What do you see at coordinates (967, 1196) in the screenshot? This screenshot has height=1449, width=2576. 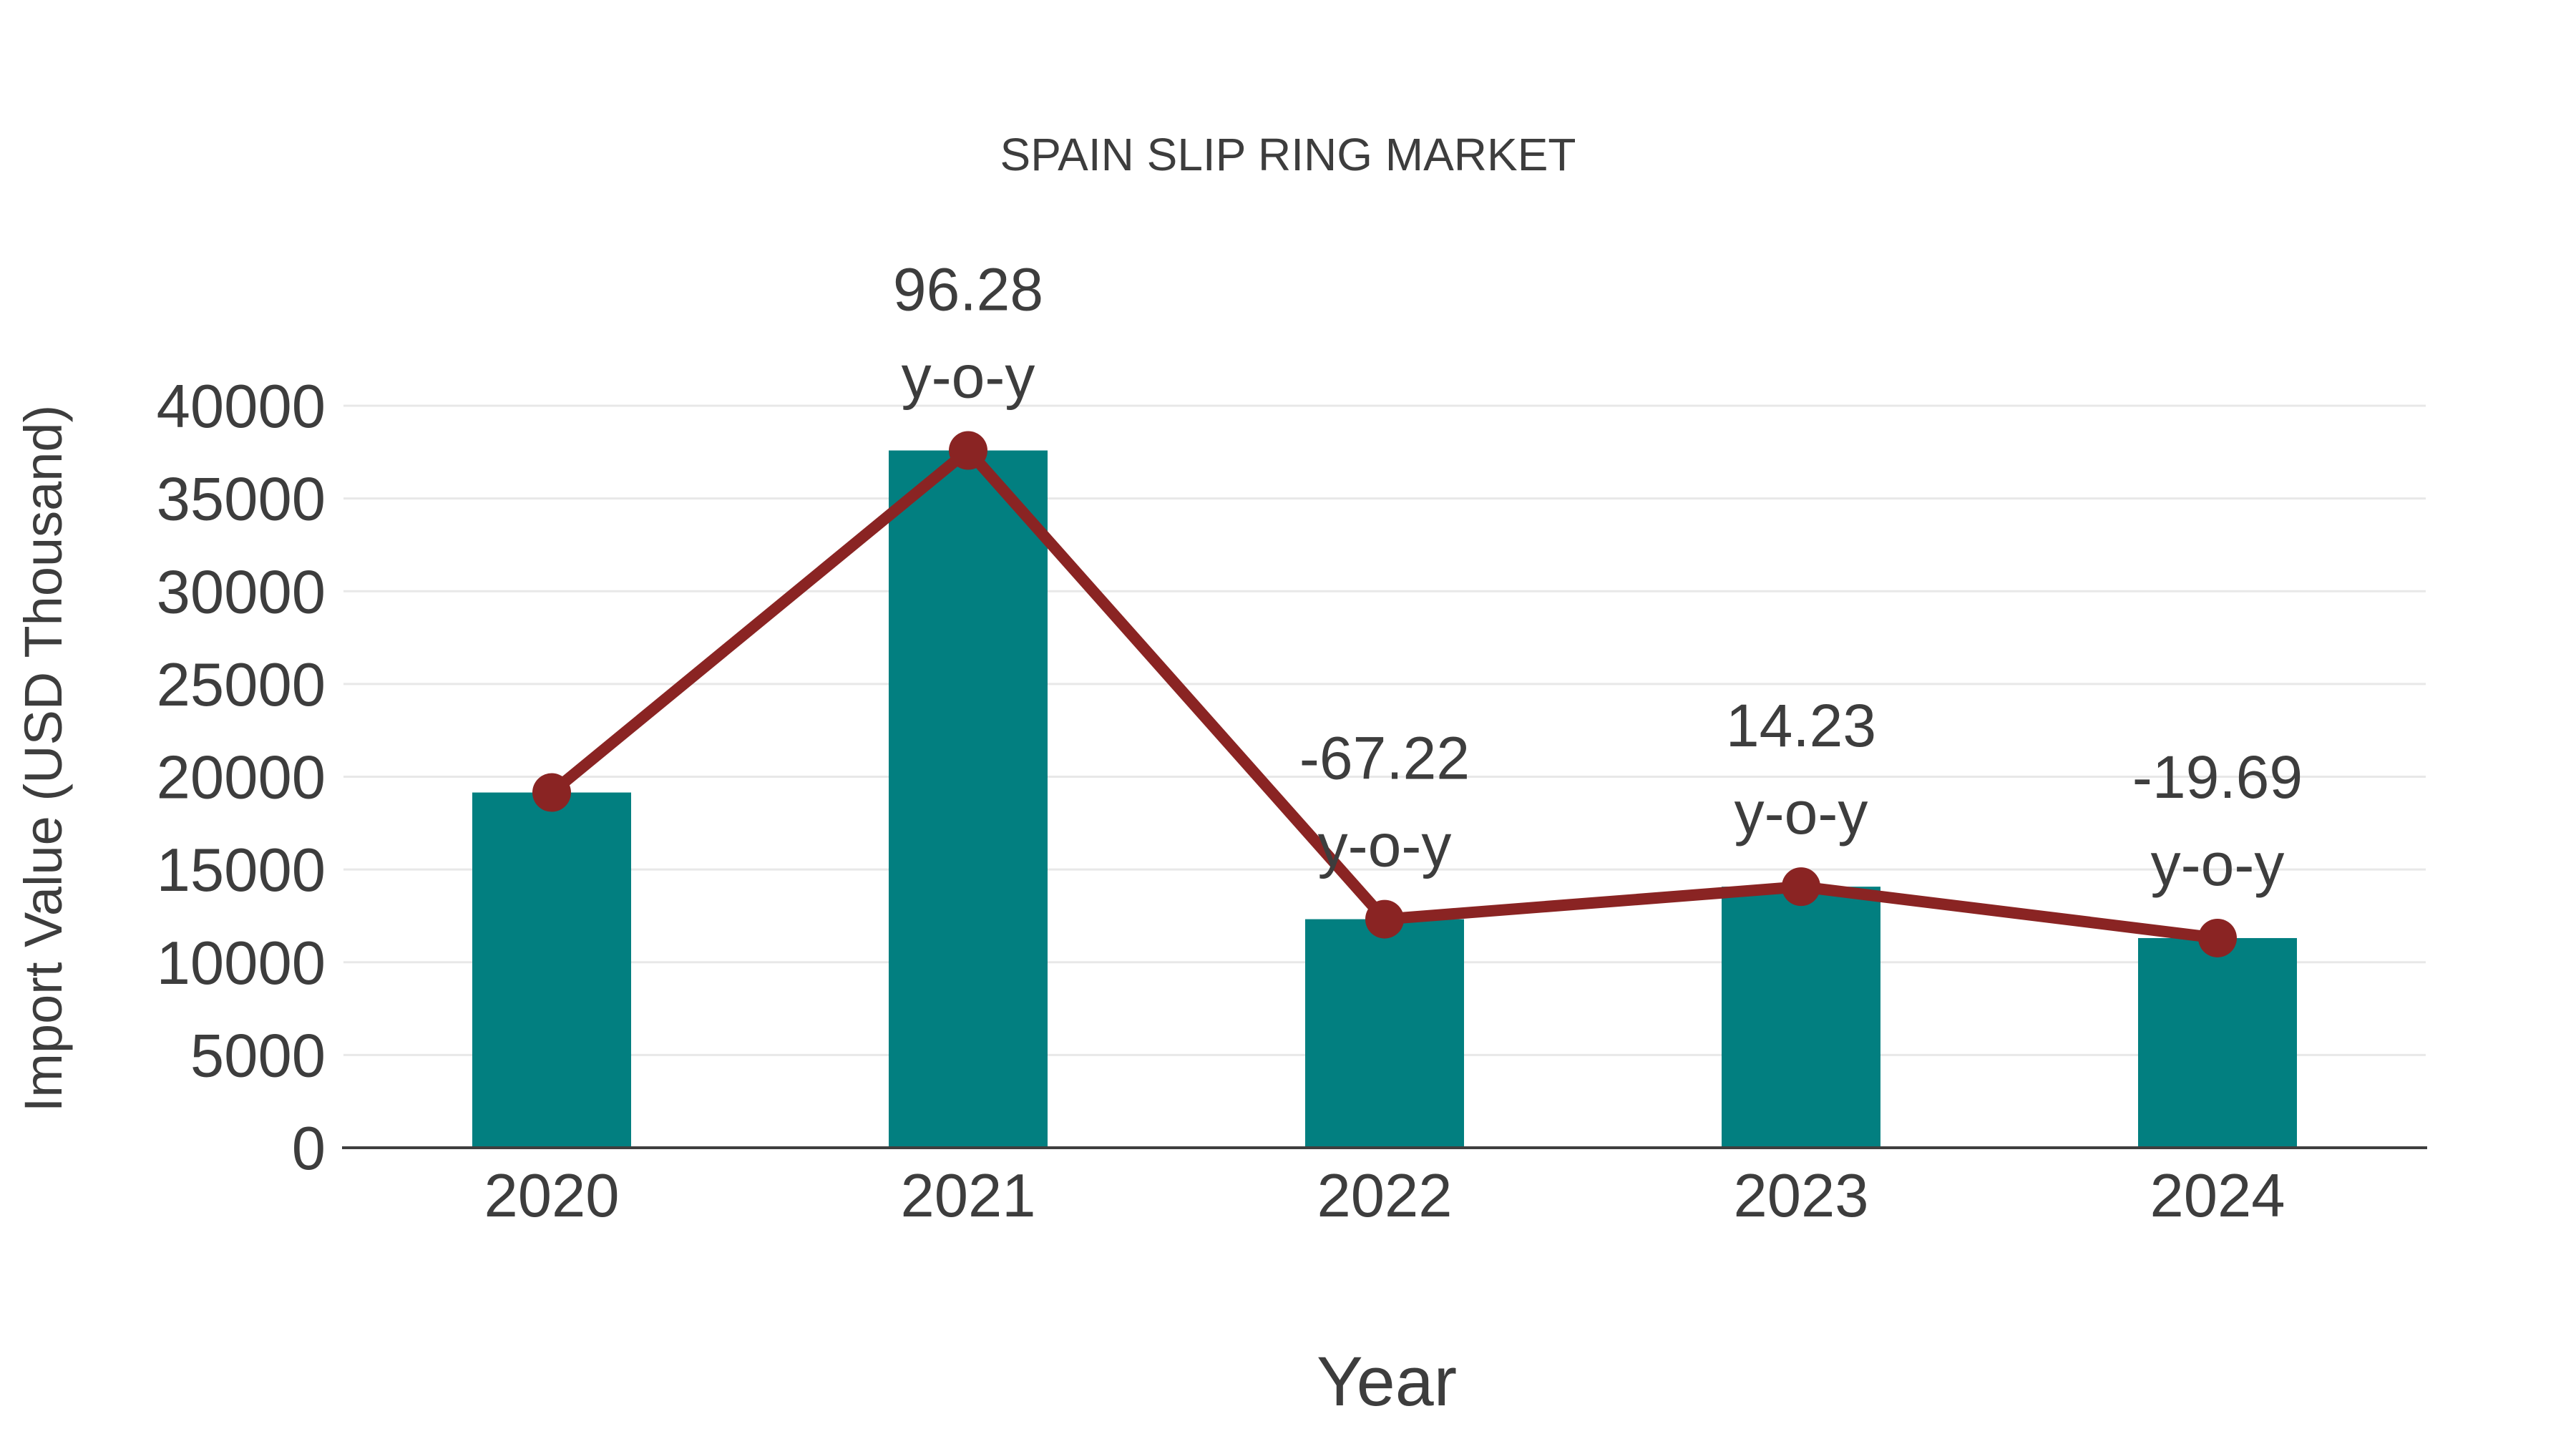 I see `x-tick-label-2021: 2021` at bounding box center [967, 1196].